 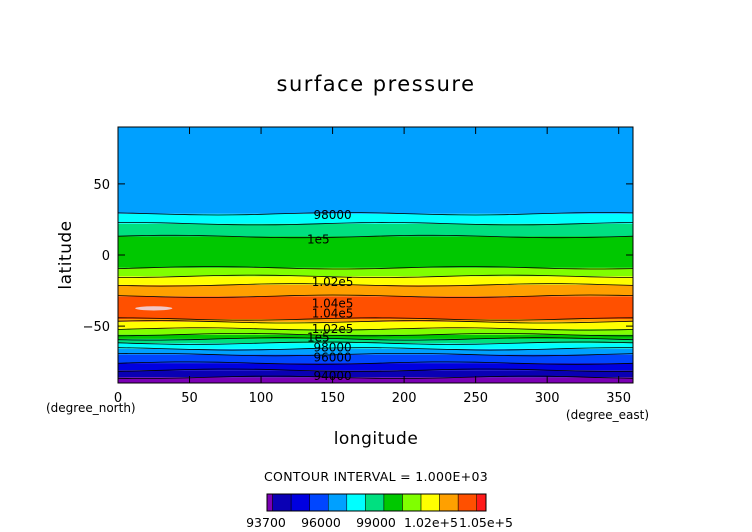 I want to click on colorbar-label: 99000, so click(x=376, y=522).